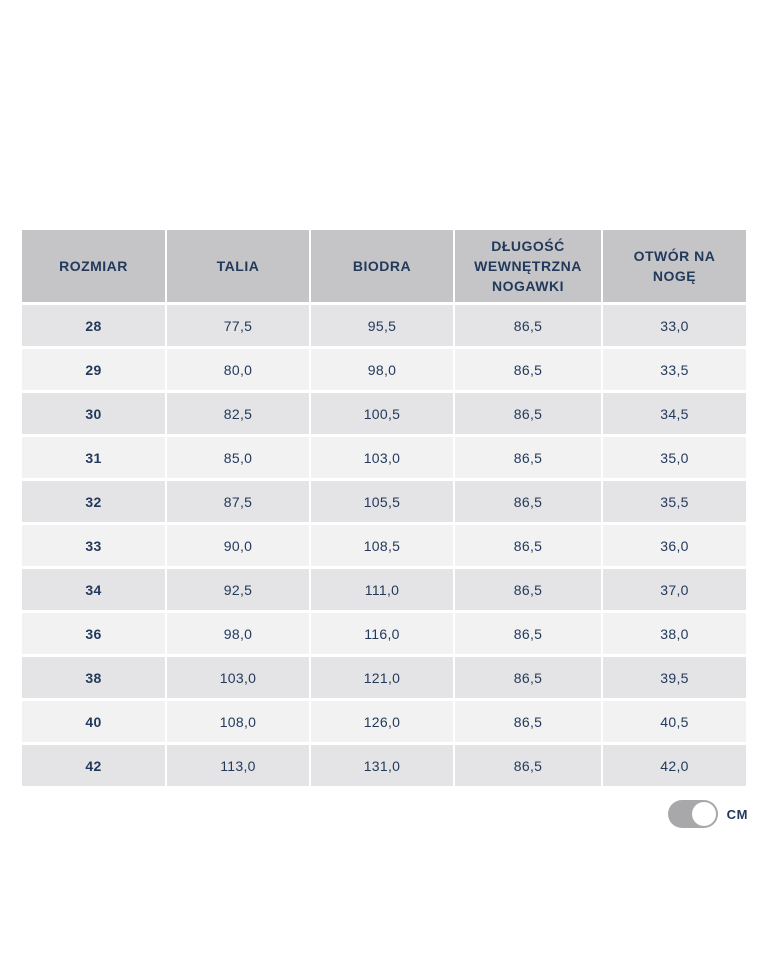  I want to click on biodra-cell: 105,5, so click(382, 501).